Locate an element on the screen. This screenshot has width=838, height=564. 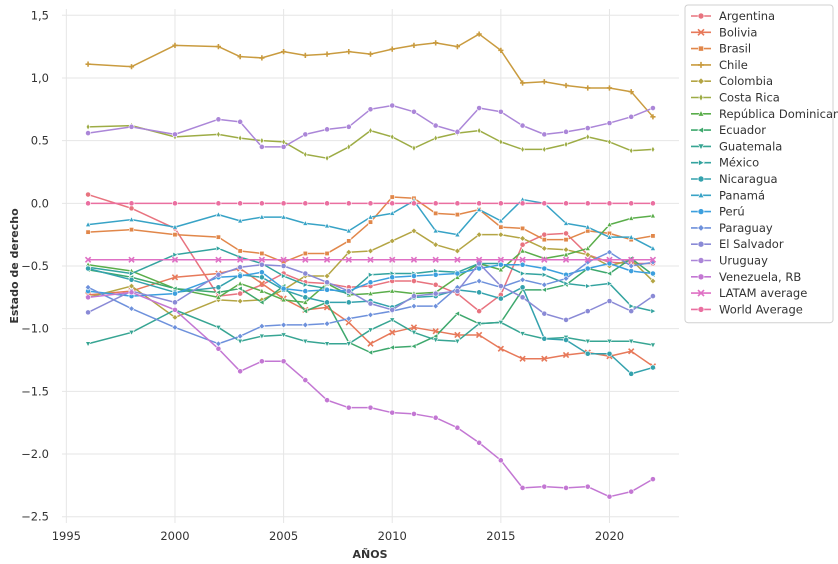
x-tick-label: 2000 is located at coordinates (174, 536).